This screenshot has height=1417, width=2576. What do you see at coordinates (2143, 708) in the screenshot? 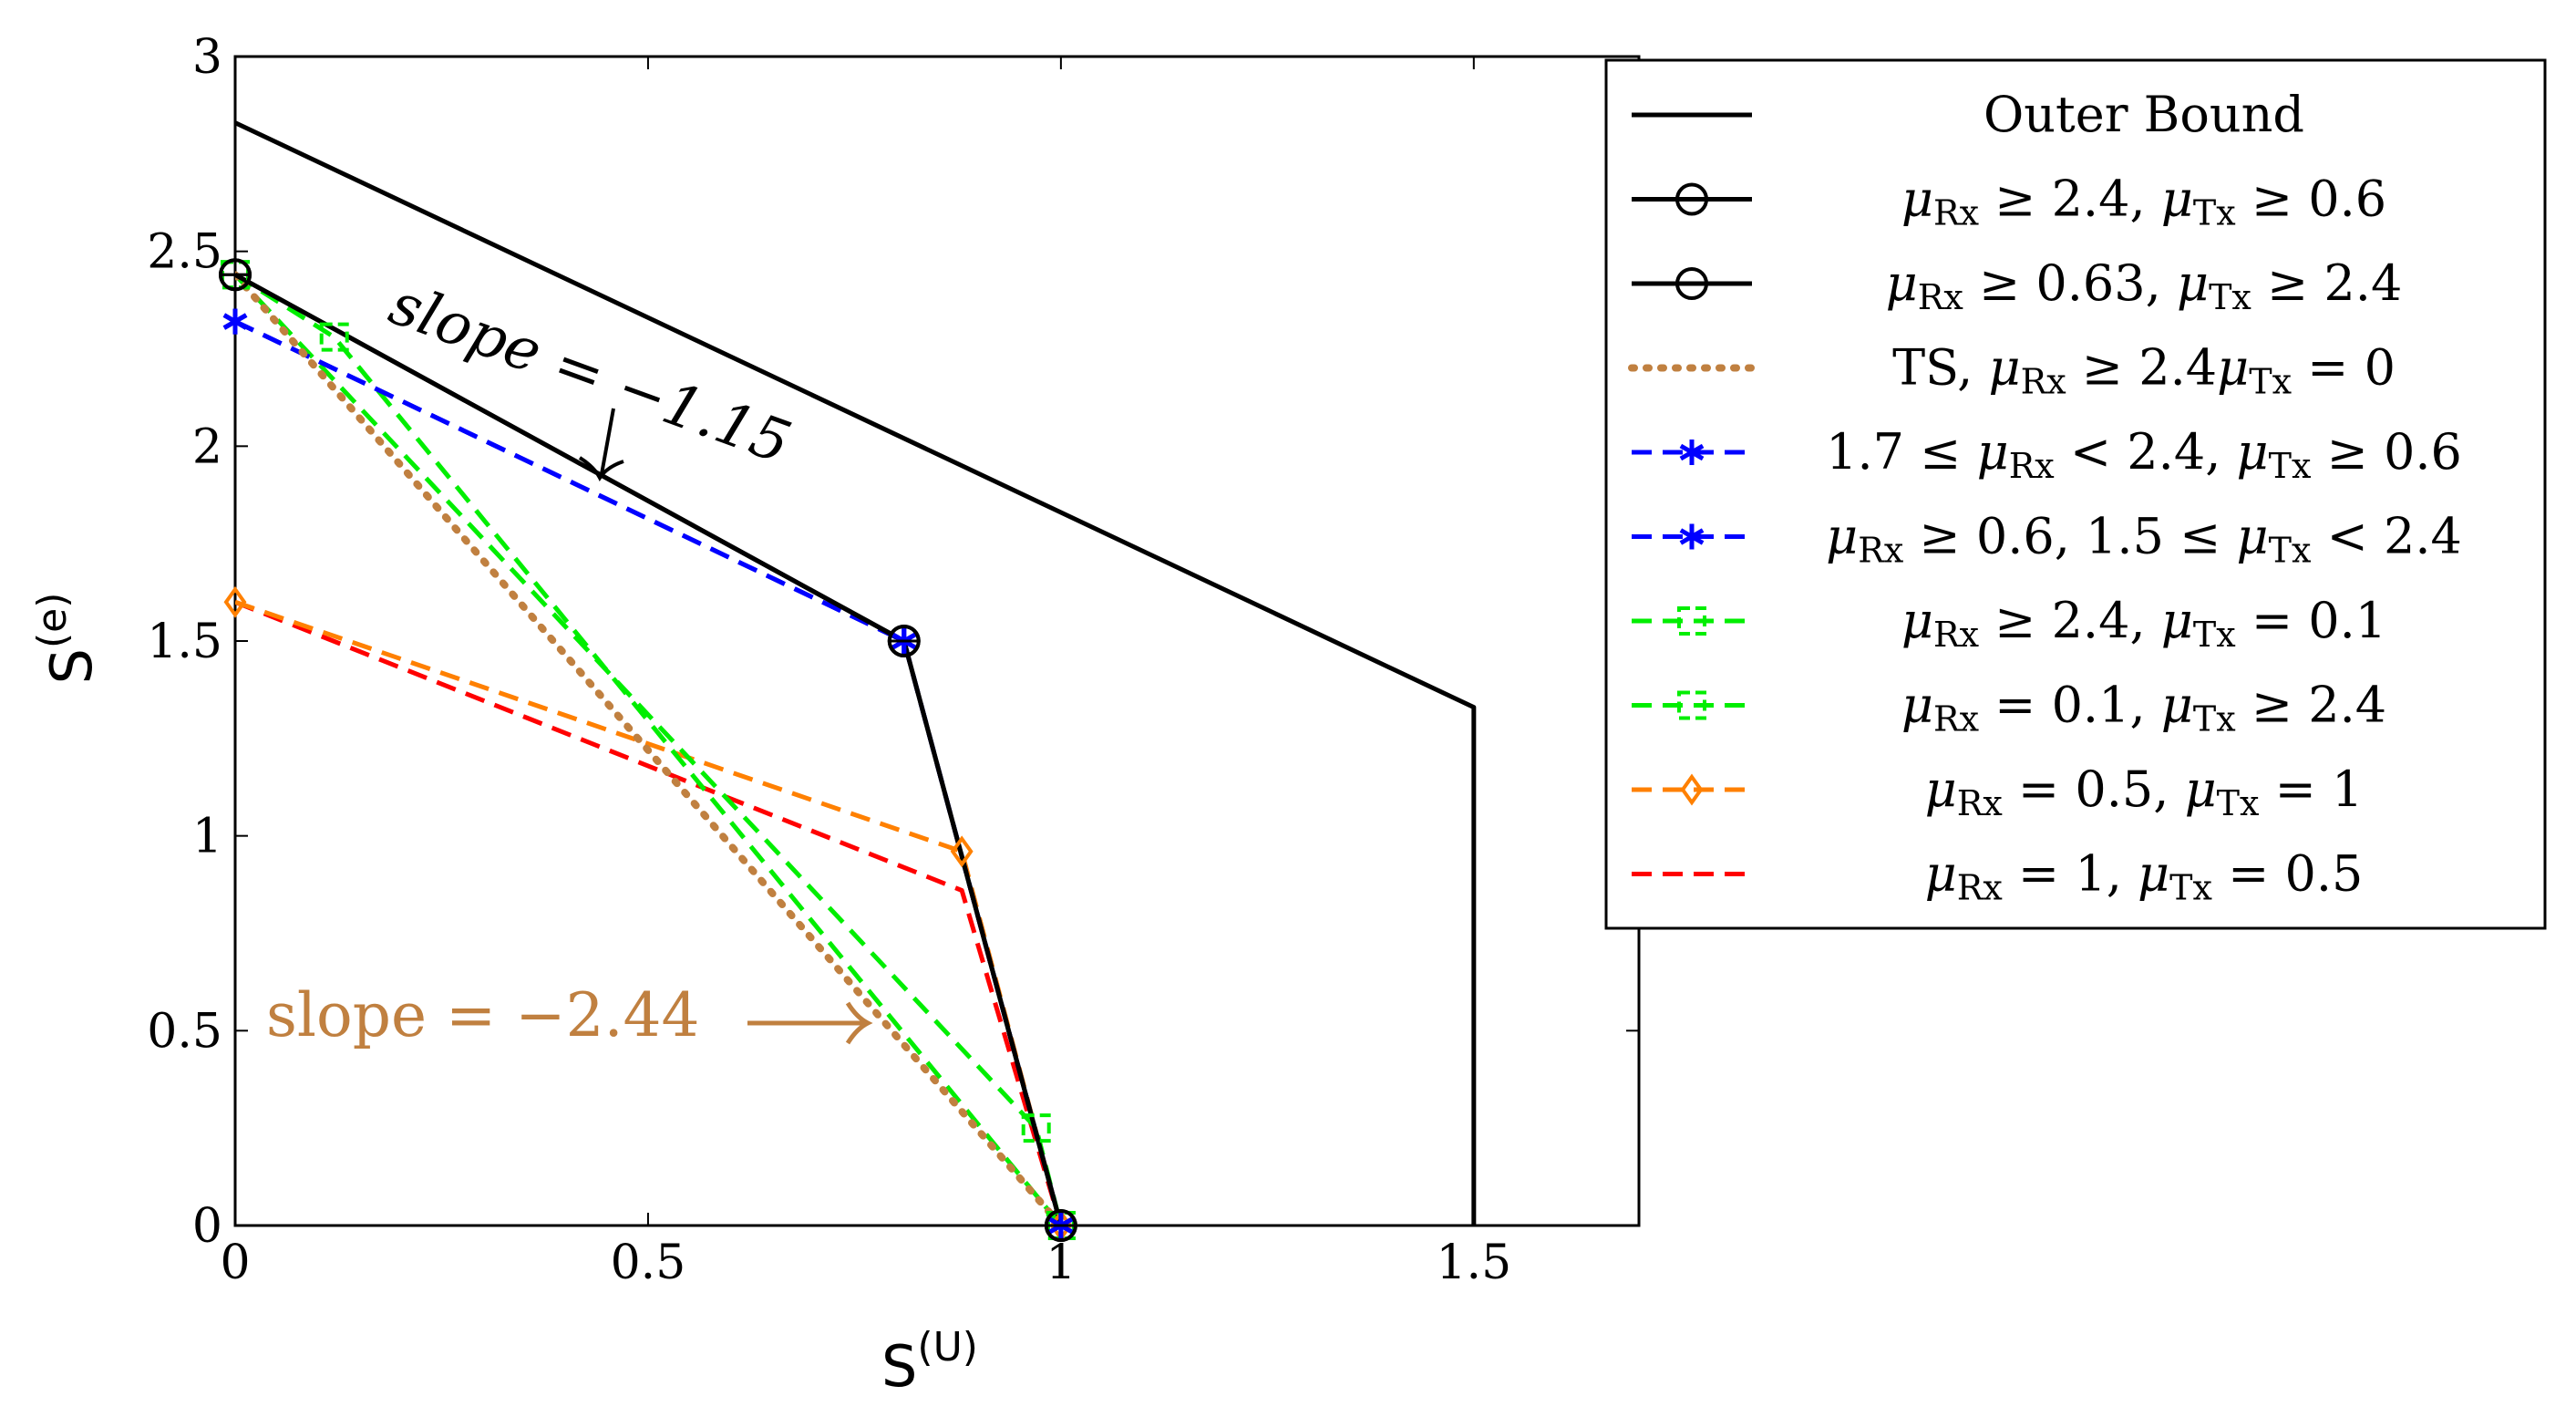
I see `legend-label: μRx = 0.1, μTx ≥ 2.4` at bounding box center [2143, 708].